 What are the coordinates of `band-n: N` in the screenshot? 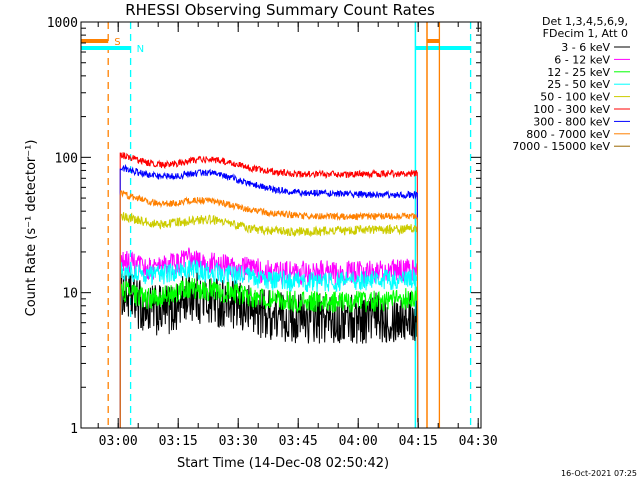 It's located at (112, 225).